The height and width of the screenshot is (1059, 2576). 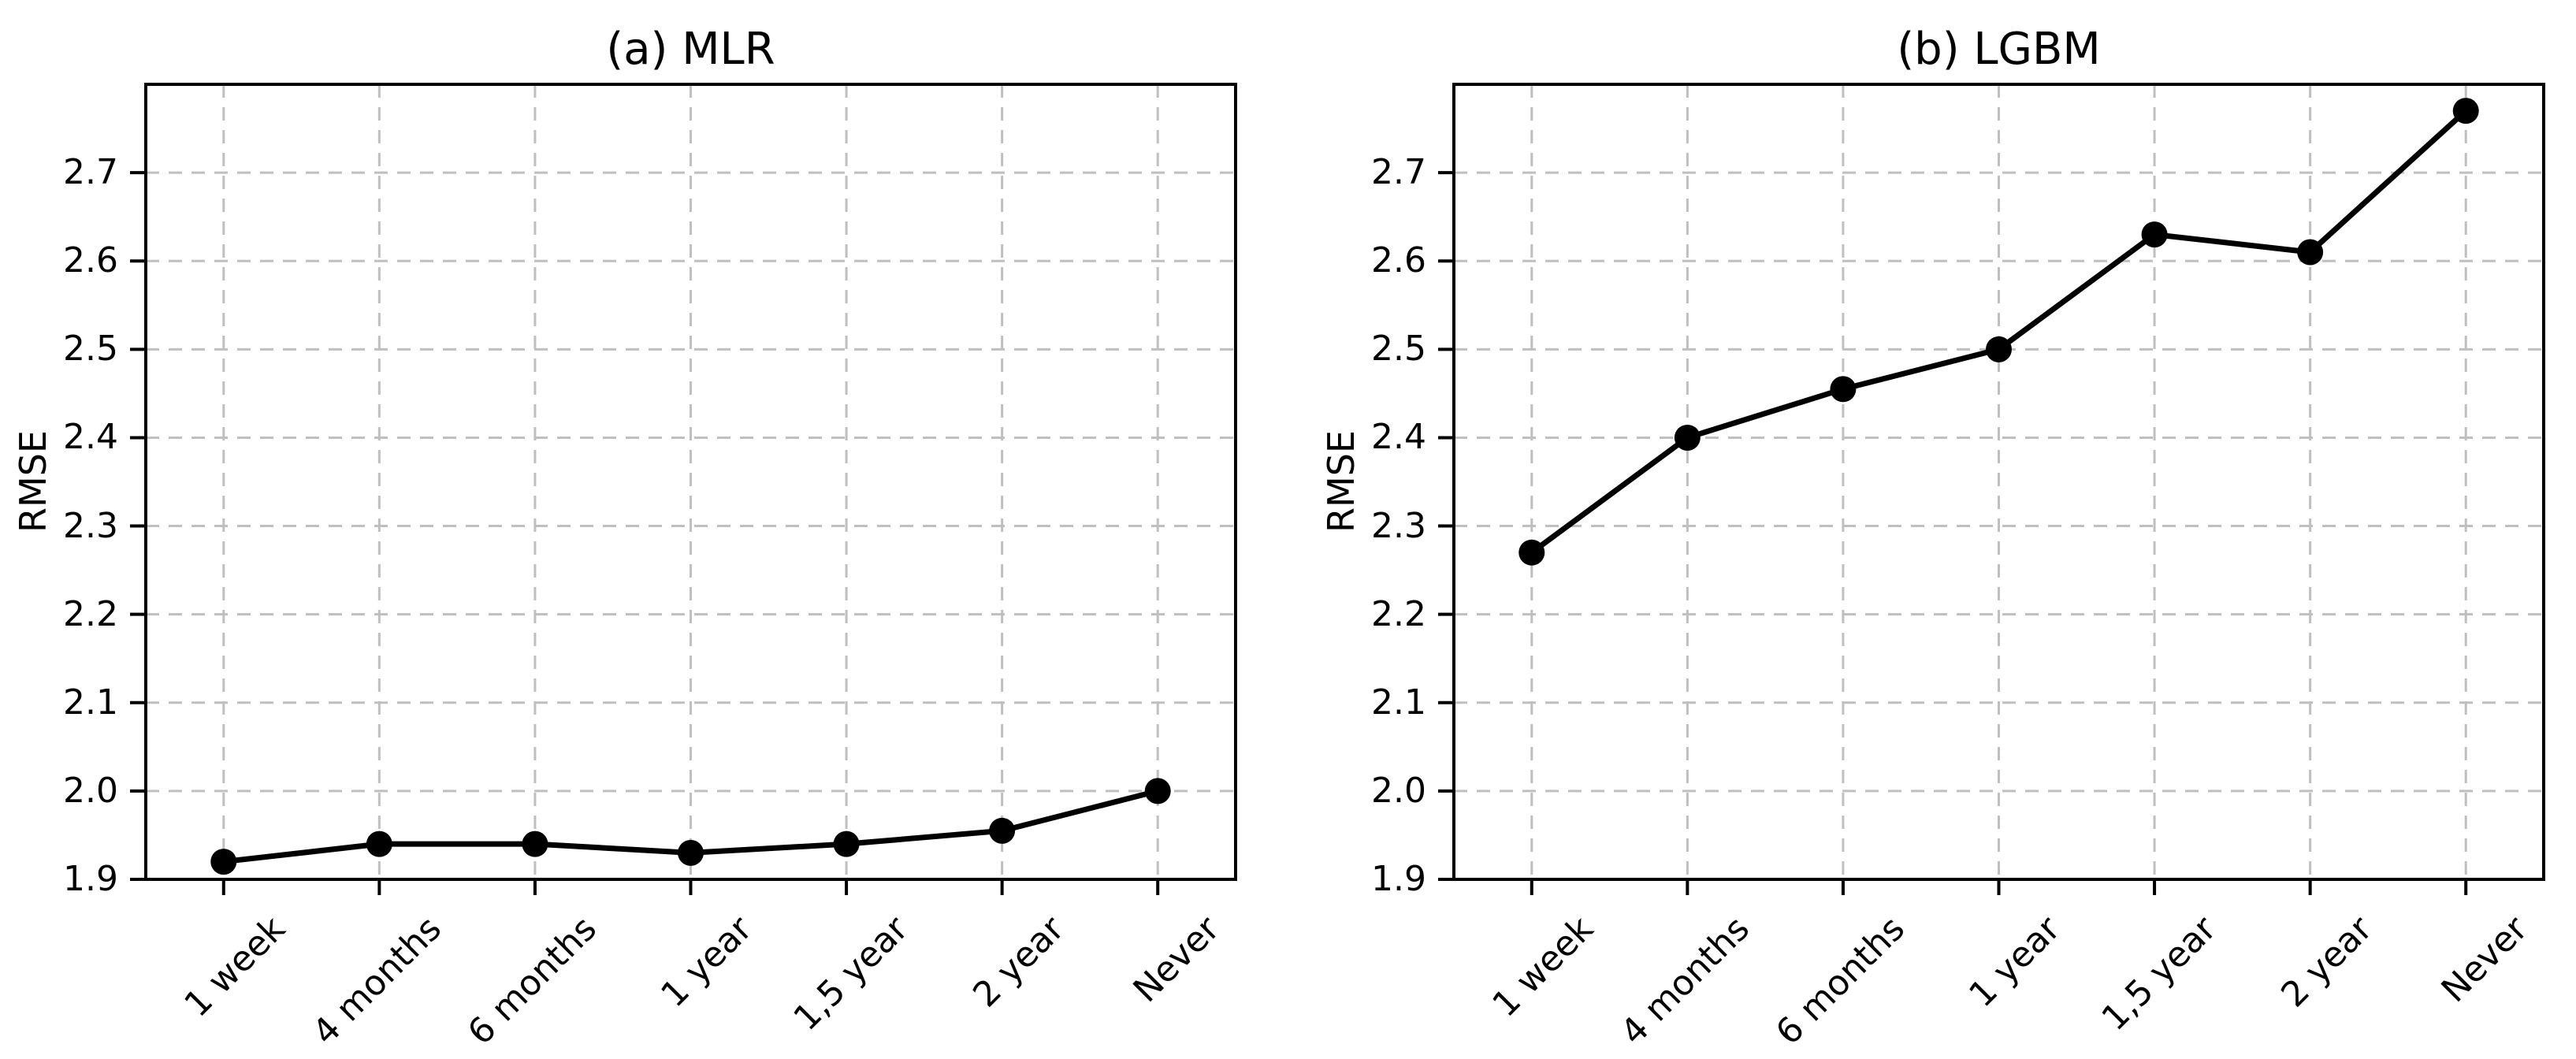 What do you see at coordinates (1999, 49) in the screenshot?
I see `panel-title: (b) LGBM` at bounding box center [1999, 49].